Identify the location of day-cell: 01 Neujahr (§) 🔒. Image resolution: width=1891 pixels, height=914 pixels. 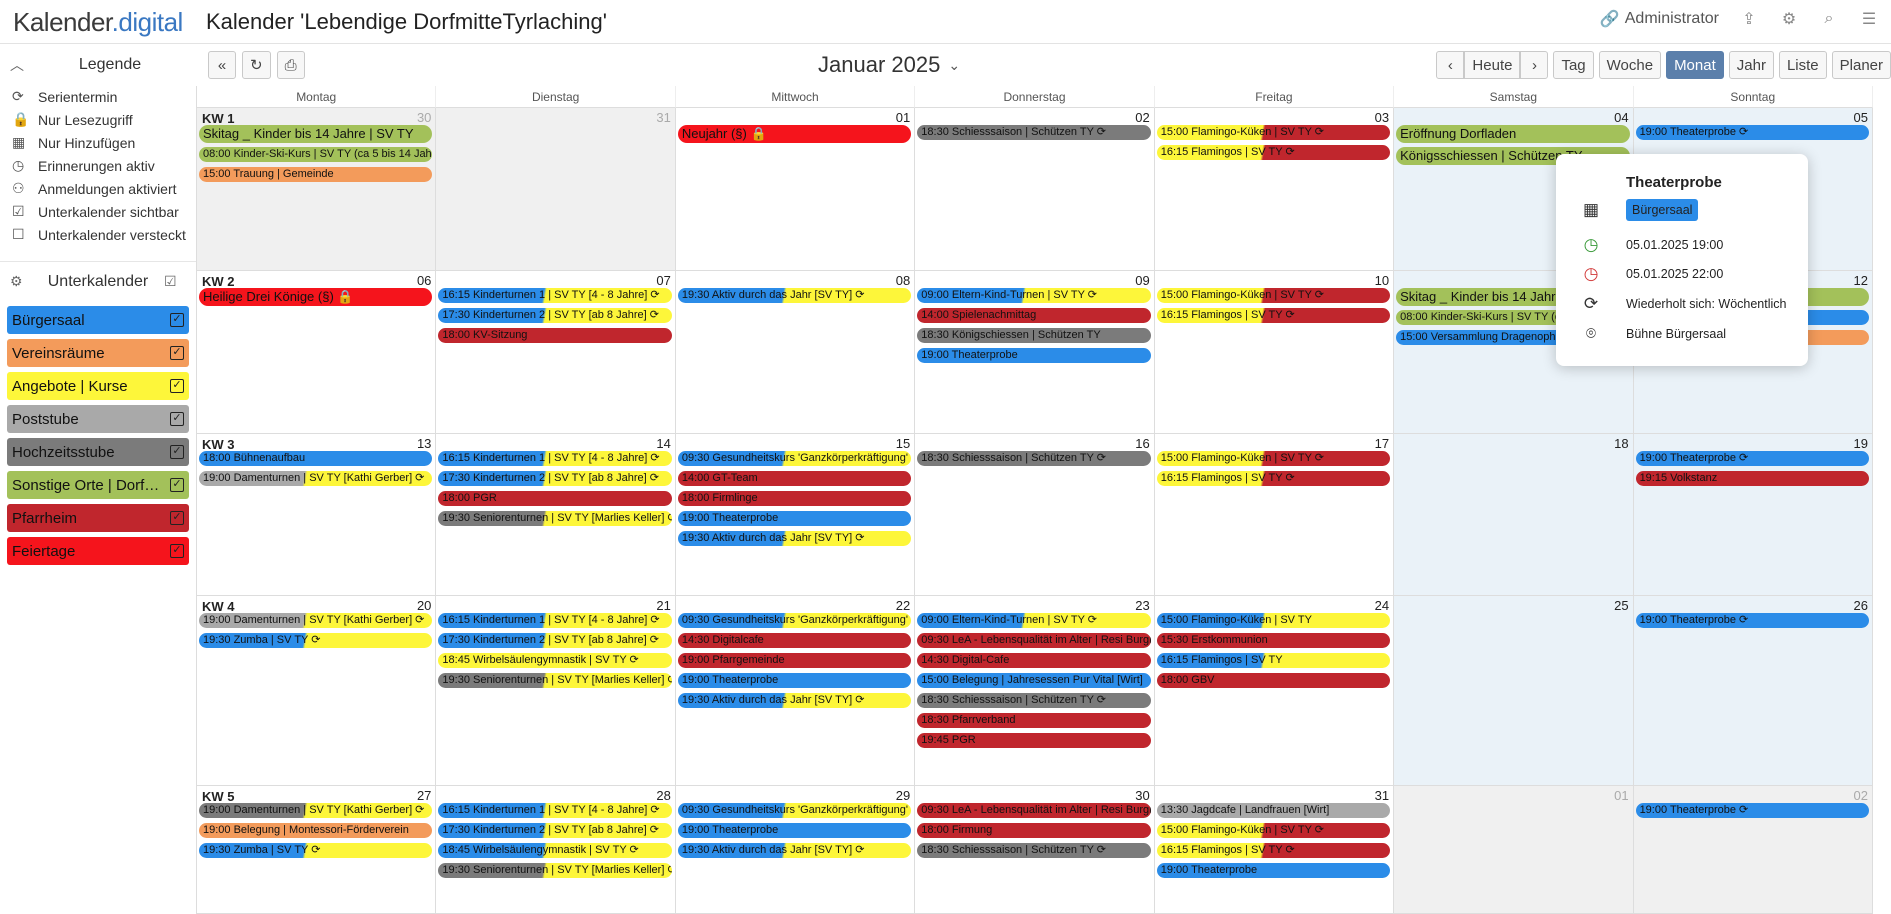
(795, 189).